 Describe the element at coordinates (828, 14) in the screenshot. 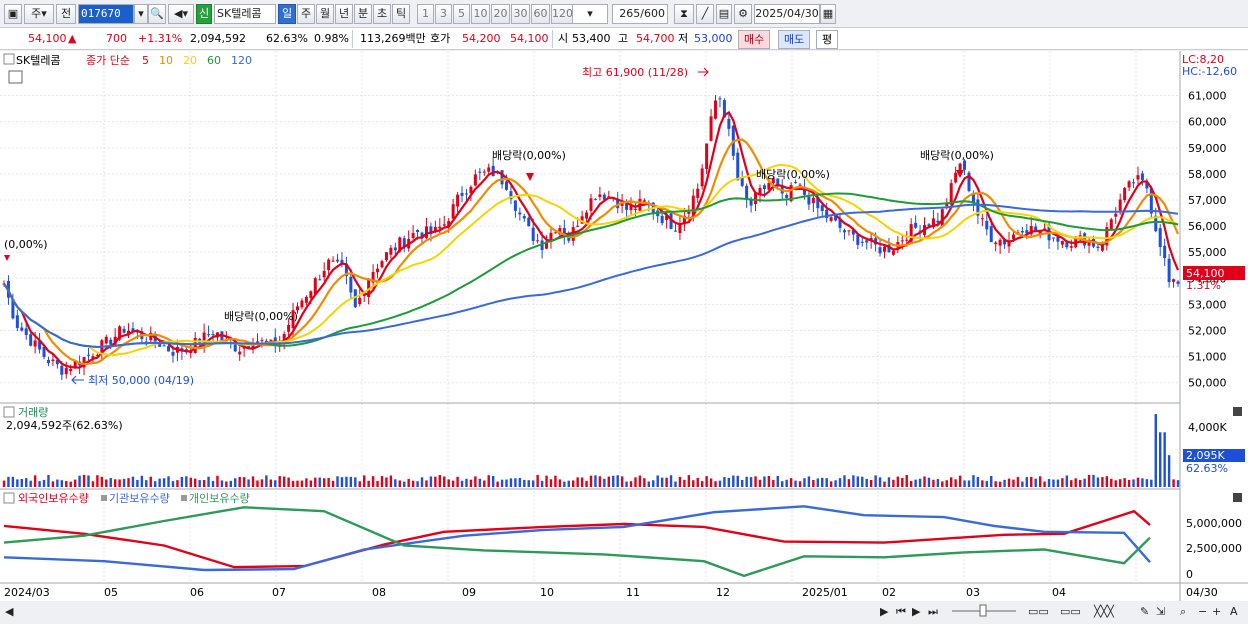

I see `calendar-icon: ▦` at that location.